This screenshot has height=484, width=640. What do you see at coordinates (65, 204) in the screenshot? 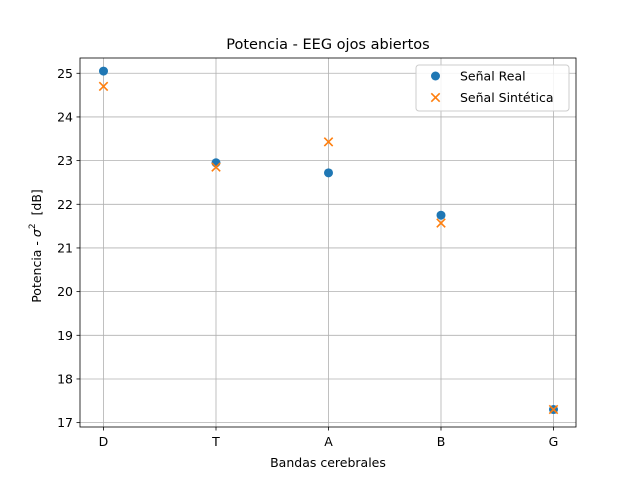
I see `y-tick-label: 22` at bounding box center [65, 204].